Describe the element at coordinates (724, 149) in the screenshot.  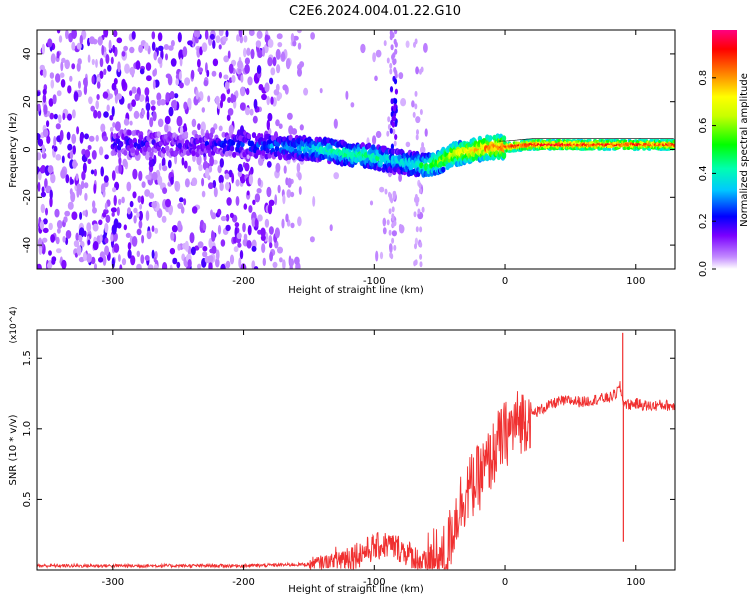
I see `colorbar-gradient` at that location.